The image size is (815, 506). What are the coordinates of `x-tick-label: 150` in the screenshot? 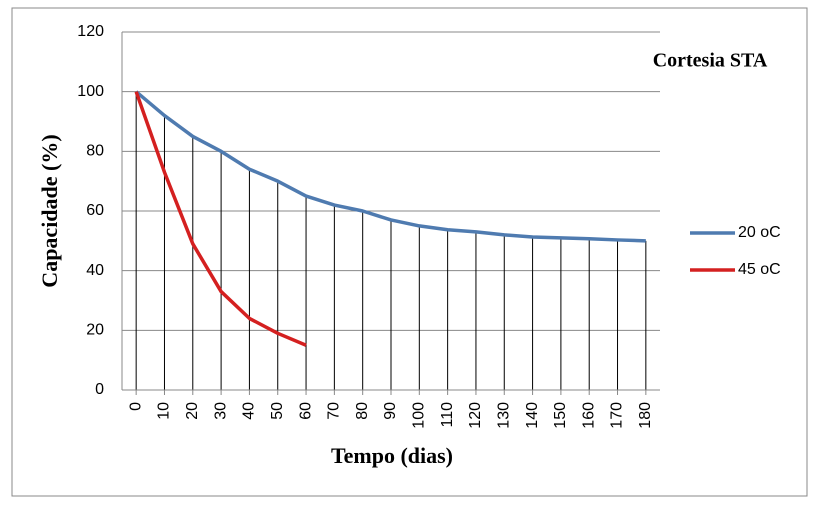 It's located at (560, 415).